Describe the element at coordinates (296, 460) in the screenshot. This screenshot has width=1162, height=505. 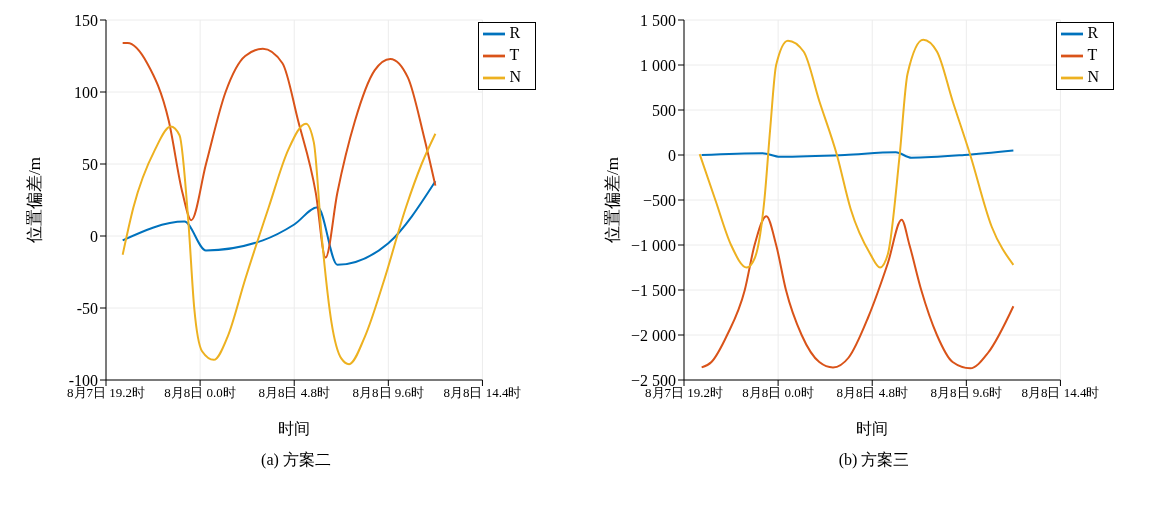
I see `text: (a) 方案二` at that location.